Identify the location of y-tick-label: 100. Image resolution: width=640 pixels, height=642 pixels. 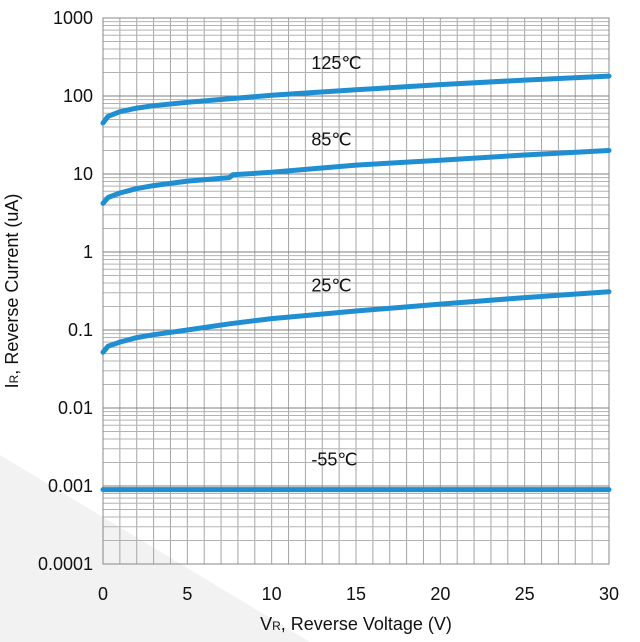
(78, 96).